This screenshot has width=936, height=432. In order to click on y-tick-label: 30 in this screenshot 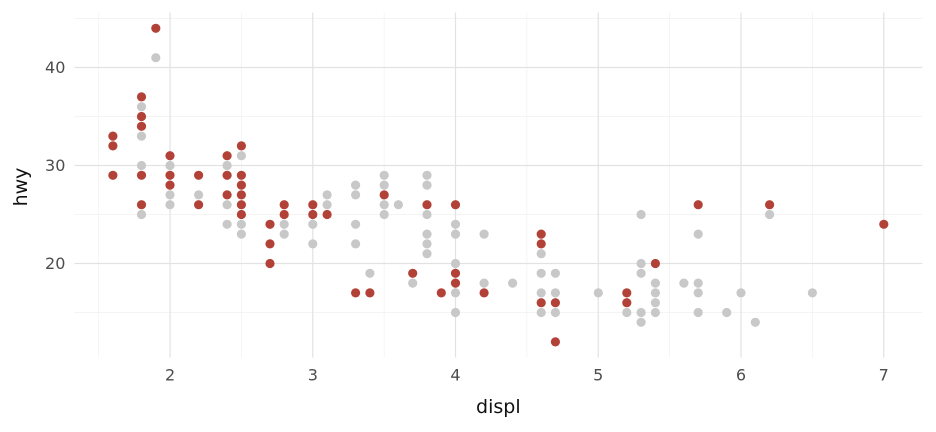, I will do `click(55, 165)`.